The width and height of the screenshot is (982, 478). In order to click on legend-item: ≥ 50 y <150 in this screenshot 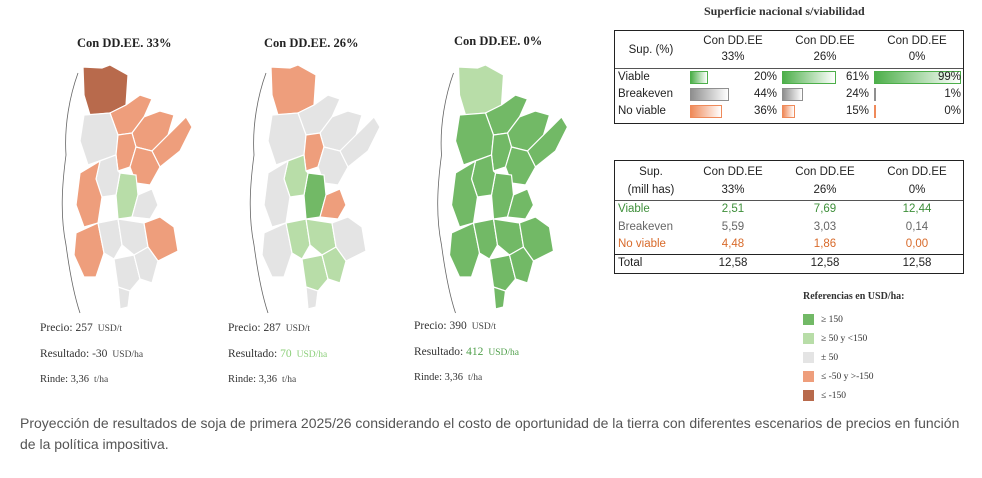, I will do `click(838, 338)`.